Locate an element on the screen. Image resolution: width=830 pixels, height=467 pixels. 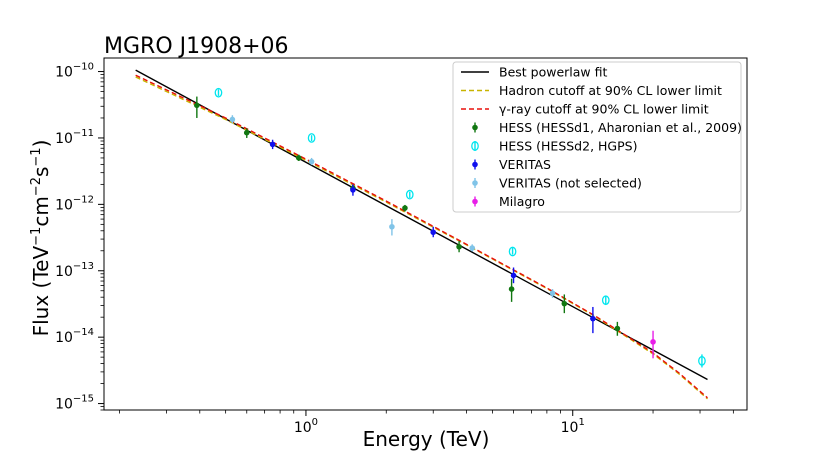
x-tick-exponent: 1 is located at coordinates (581, 422).